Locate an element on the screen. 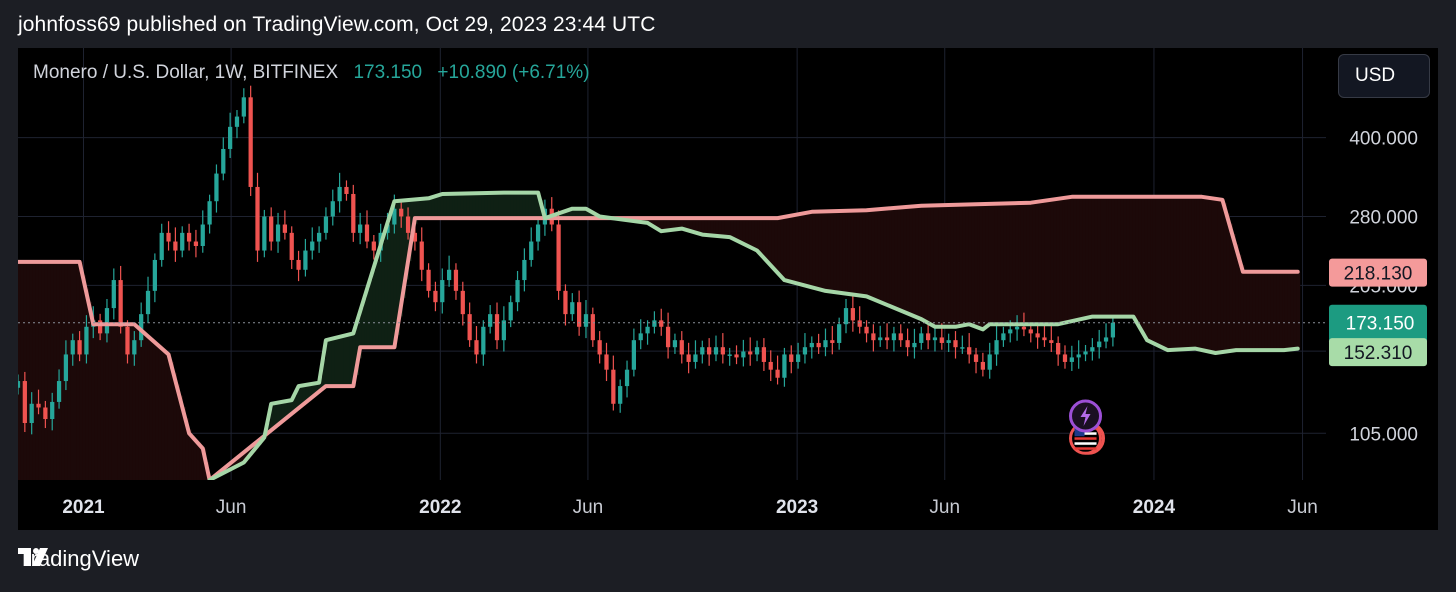 The width and height of the screenshot is (1456, 592). x-axis-label: Jun is located at coordinates (588, 507).